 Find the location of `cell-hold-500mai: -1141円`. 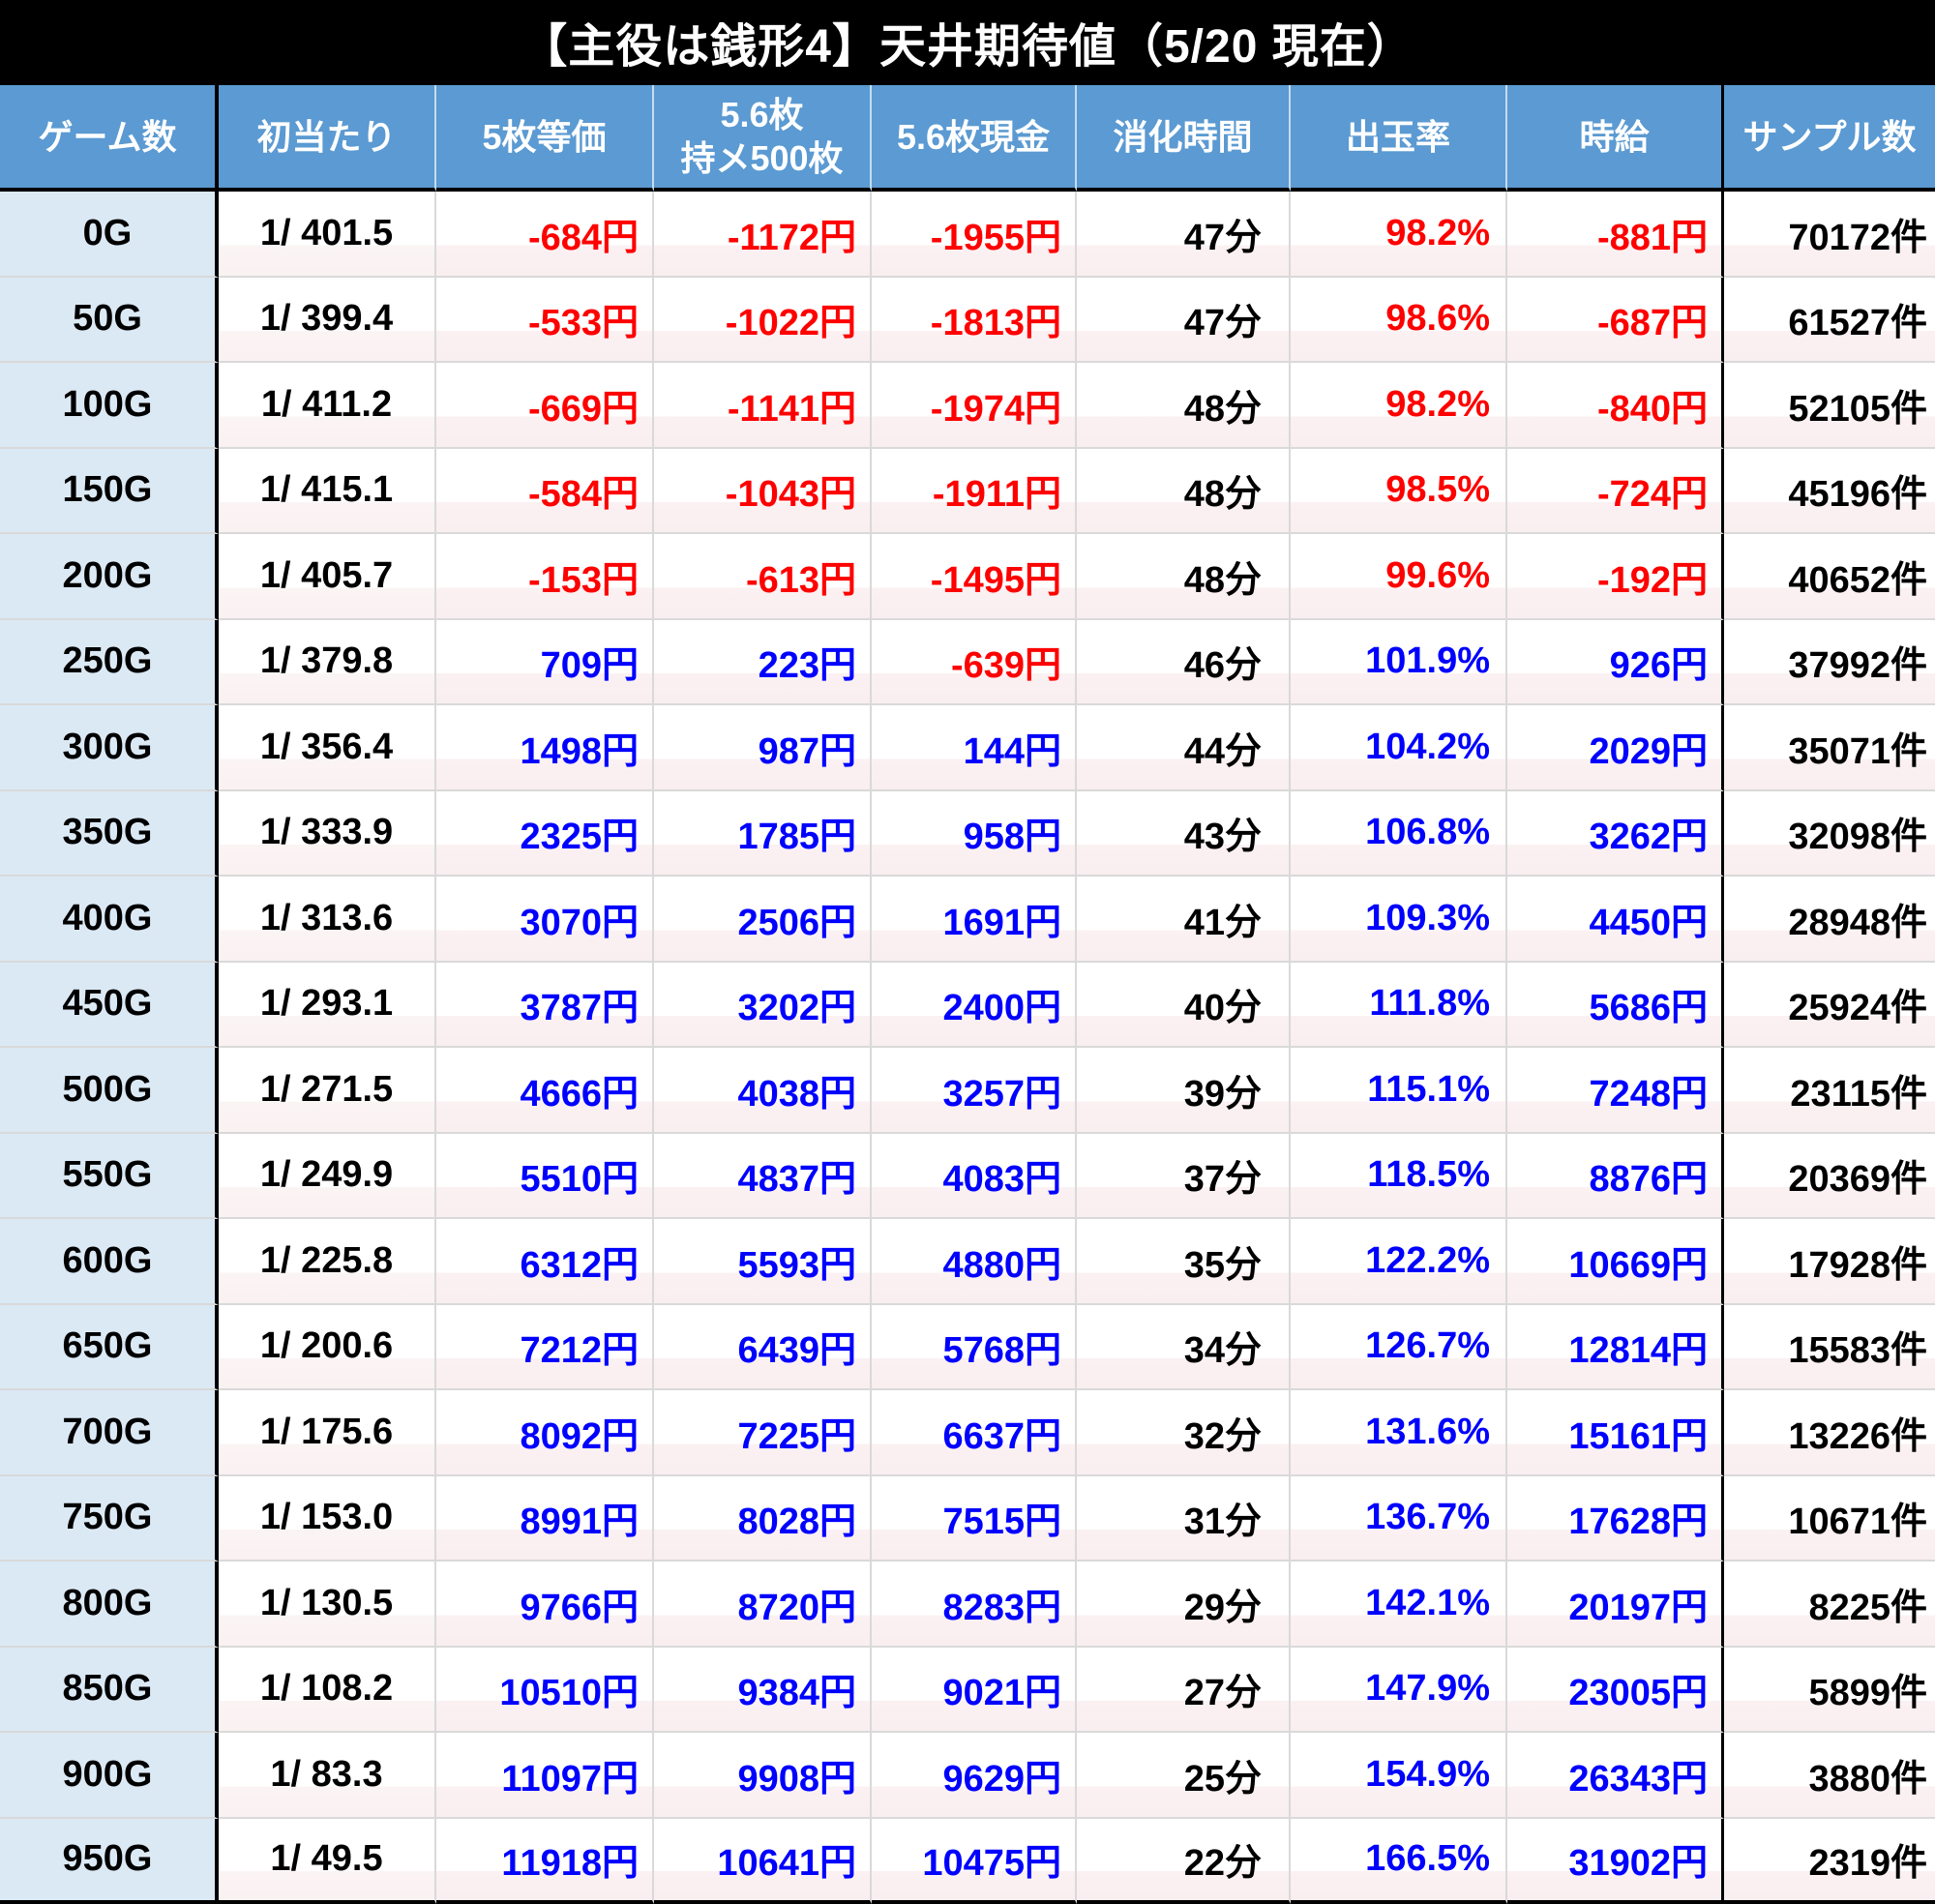

cell-hold-500mai: -1141円 is located at coordinates (763, 406).